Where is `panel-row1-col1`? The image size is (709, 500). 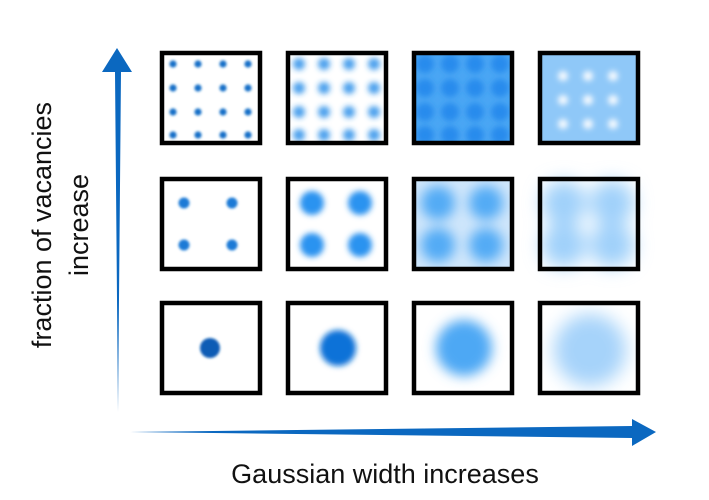 panel-row1-col1 is located at coordinates (211, 98).